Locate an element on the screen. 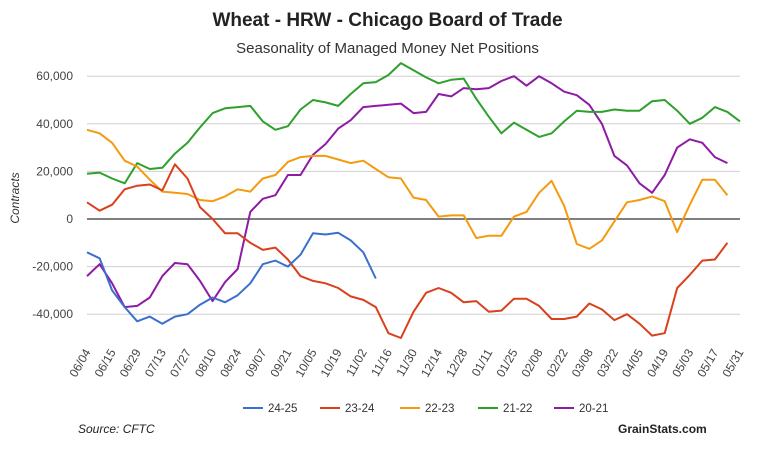 The height and width of the screenshot is (450, 775). x-tick-label: 01/25 is located at coordinates (506, 362).